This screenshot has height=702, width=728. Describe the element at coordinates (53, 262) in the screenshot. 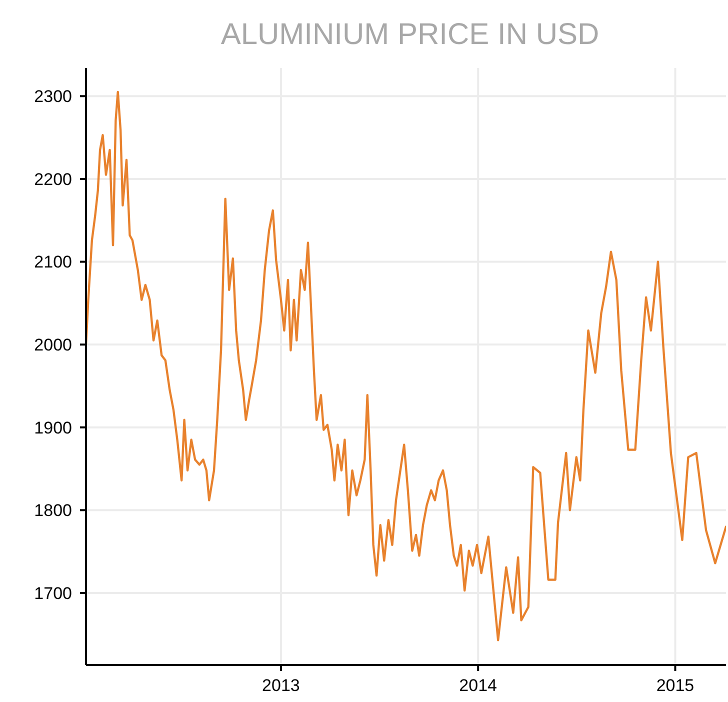

I see `y-tick-label: 2100` at that location.